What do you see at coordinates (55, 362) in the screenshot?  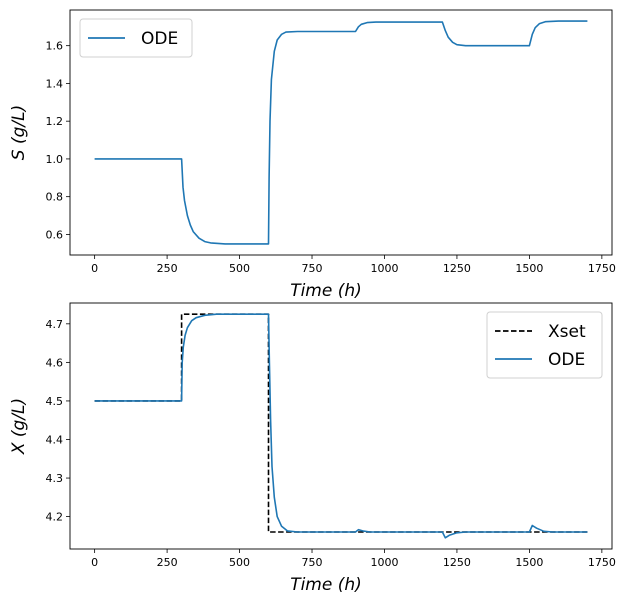 I see `y-tick-label: 4.6` at bounding box center [55, 362].